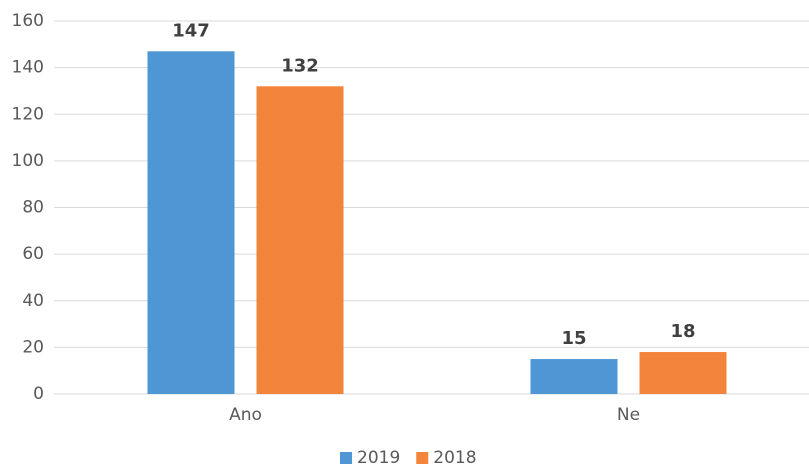 This screenshot has height=467, width=809. Describe the element at coordinates (38, 394) in the screenshot. I see `y-tick-label: 0` at that location.